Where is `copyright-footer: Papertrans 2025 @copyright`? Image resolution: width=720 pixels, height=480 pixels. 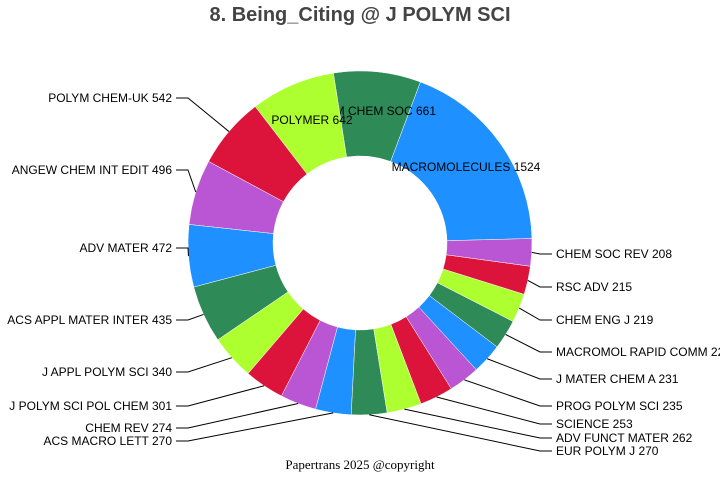
copyright-footer: Papertrans 2025 @copyright is located at coordinates (360, 464).